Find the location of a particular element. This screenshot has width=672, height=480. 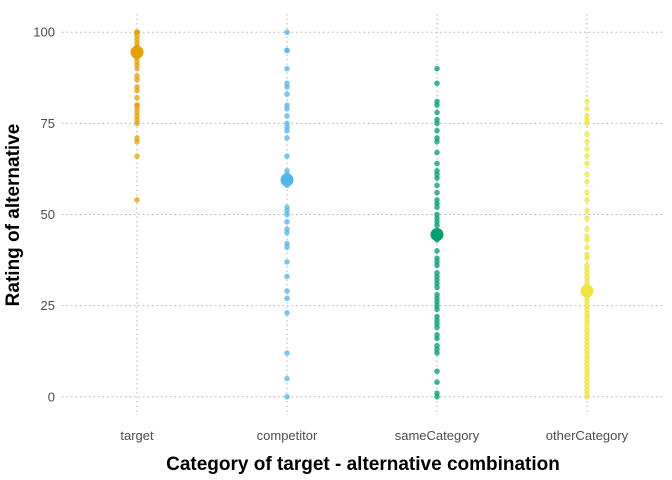

y-tick-labels: 0 25 50 75 100 is located at coordinates (44, 215).